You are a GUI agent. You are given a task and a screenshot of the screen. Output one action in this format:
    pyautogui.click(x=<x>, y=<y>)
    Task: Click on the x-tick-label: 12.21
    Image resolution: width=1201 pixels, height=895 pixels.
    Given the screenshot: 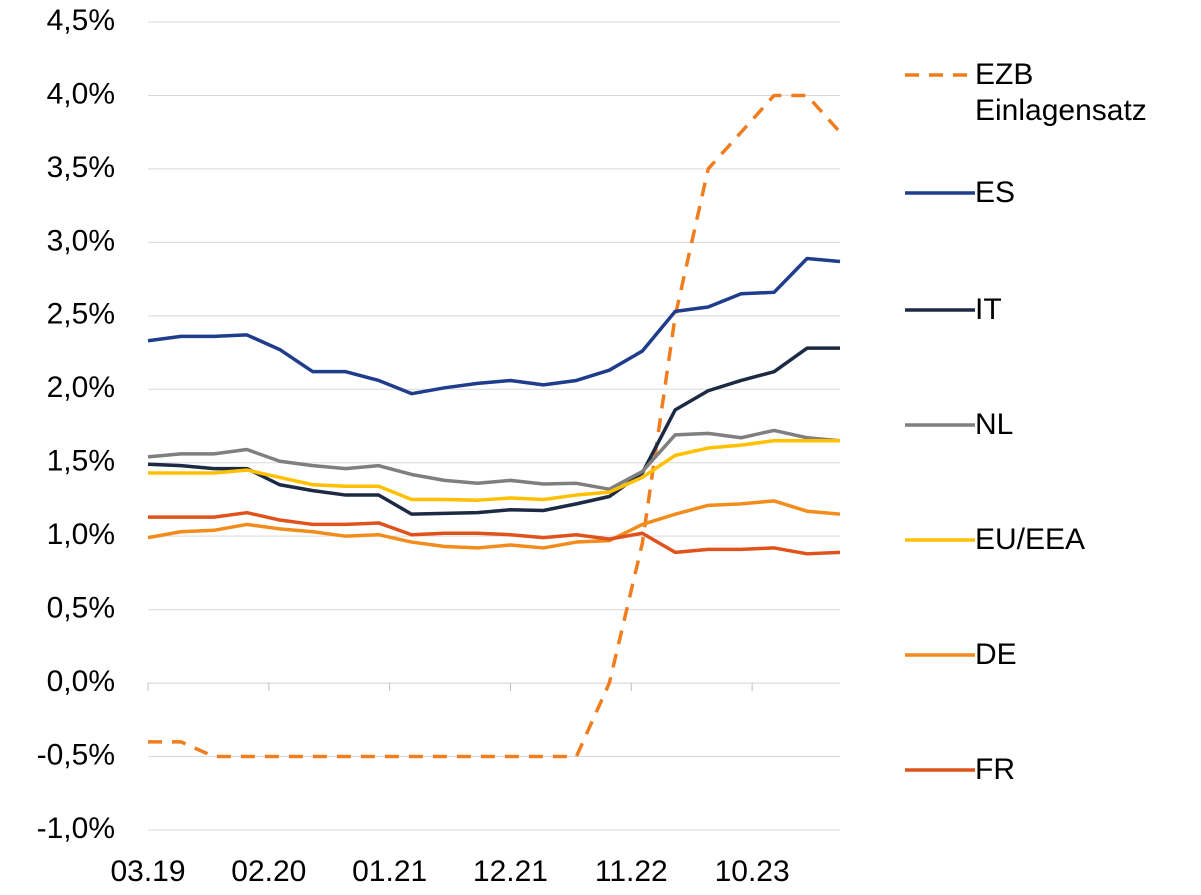 What is the action you would take?
    pyautogui.click(x=510, y=871)
    